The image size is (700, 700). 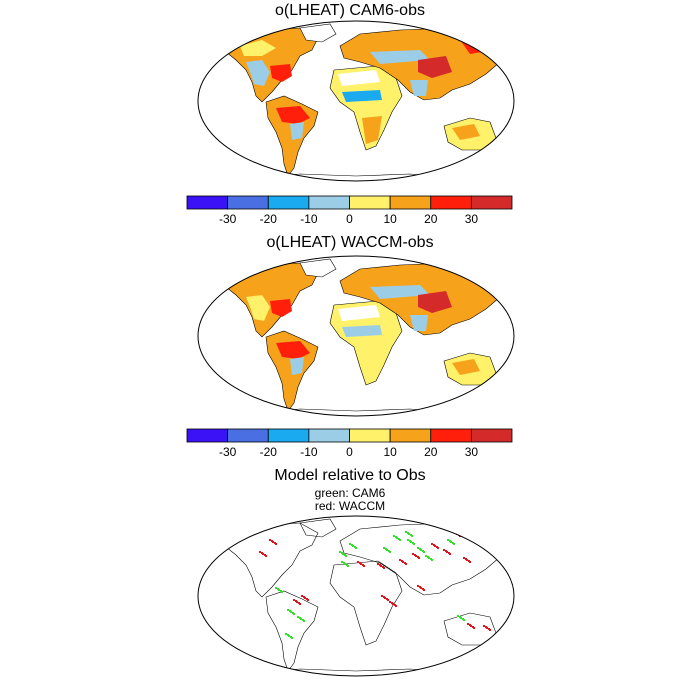 What do you see at coordinates (362, 331) in the screenshot?
I see `africa-cool-band` at bounding box center [362, 331].